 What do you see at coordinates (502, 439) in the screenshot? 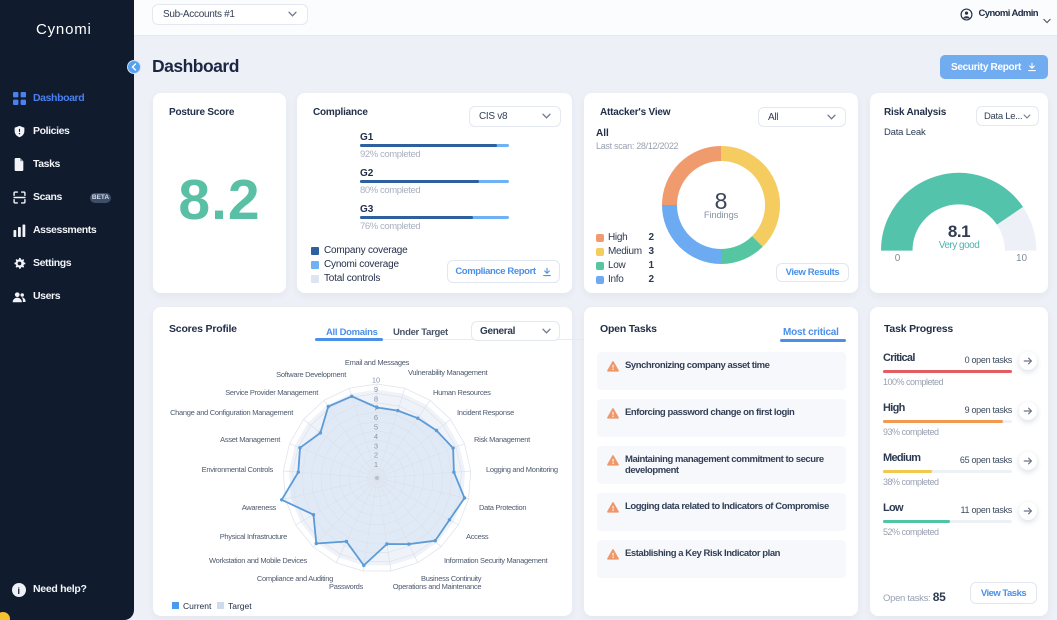
I see `svg-text: Risk Management` at bounding box center [502, 439].